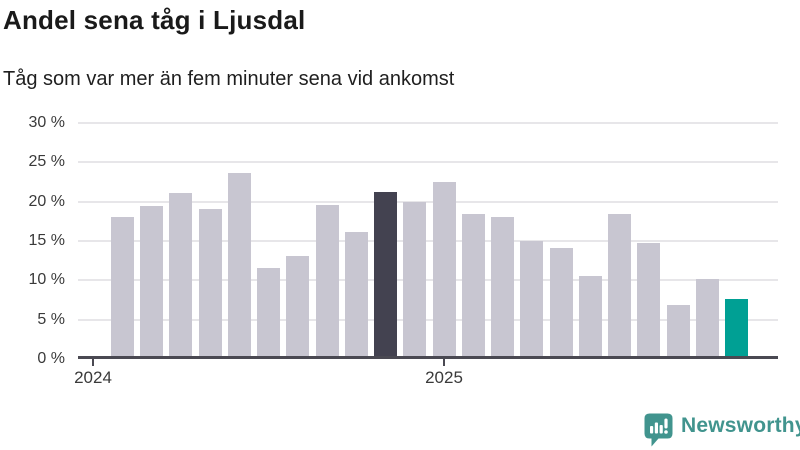 This screenshot has height=450, width=800. Describe the element at coordinates (46, 240) in the screenshot. I see `y-axis-tick-label: 15 %` at that location.